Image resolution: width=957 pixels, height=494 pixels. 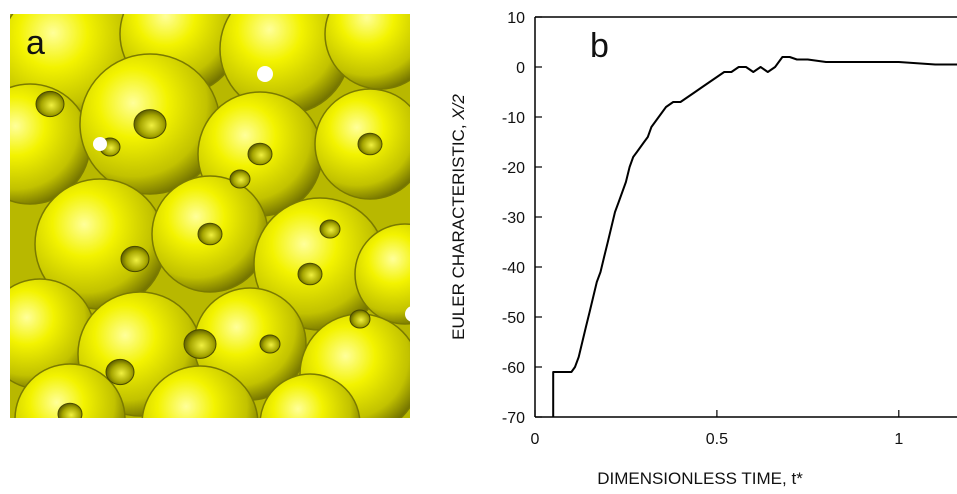 I want to click on panel-label-a: a, so click(x=35, y=43).